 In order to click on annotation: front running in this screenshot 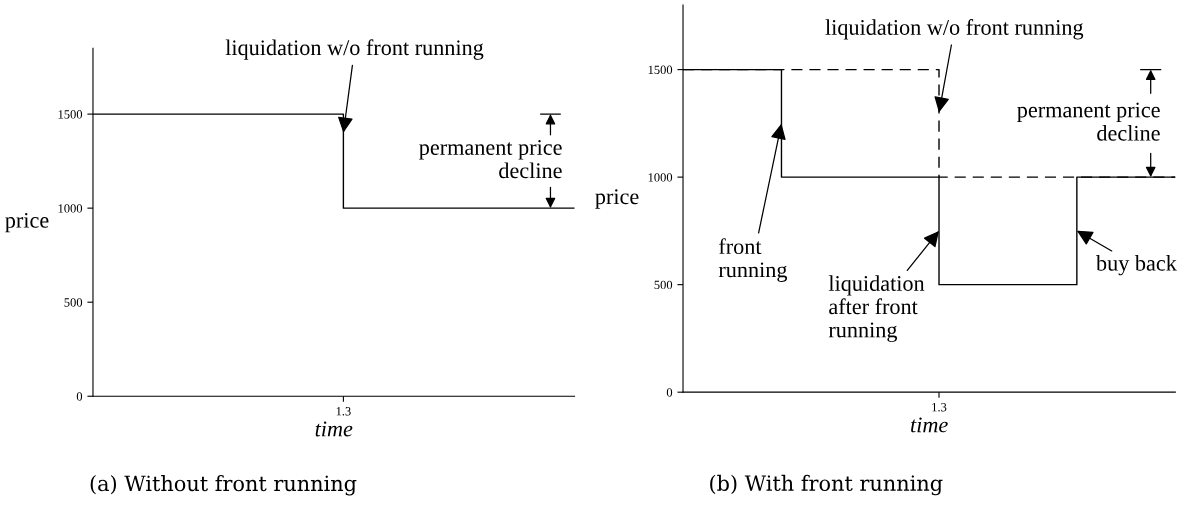, I will do `click(753, 260)`.